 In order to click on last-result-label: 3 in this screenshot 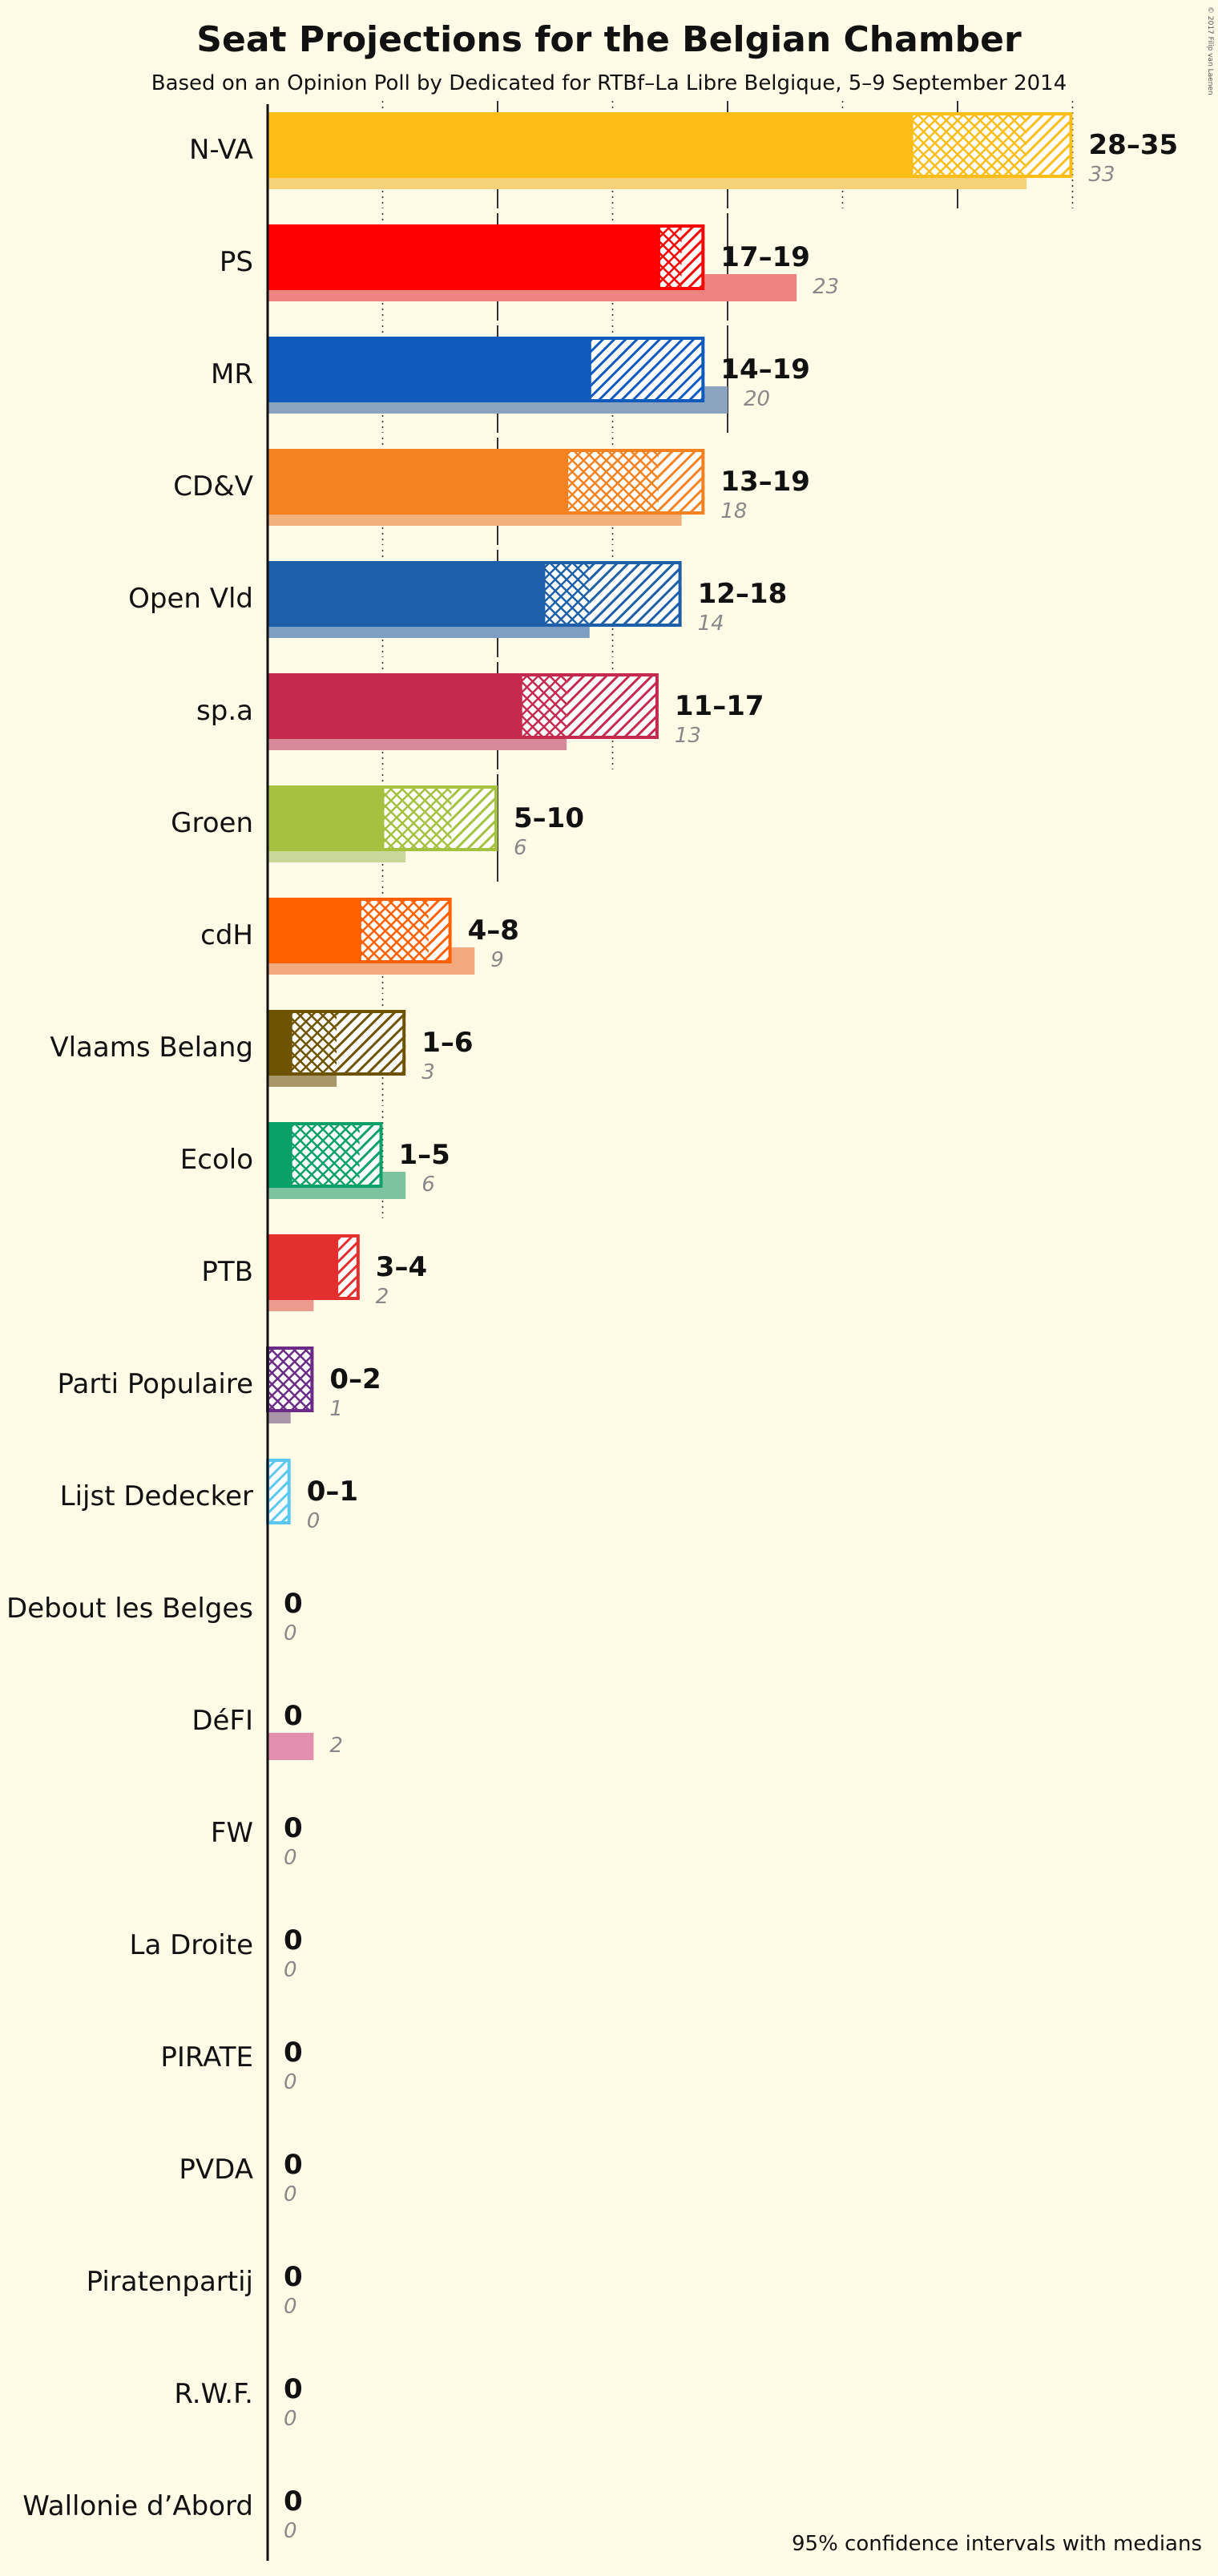, I will do `click(428, 1072)`.